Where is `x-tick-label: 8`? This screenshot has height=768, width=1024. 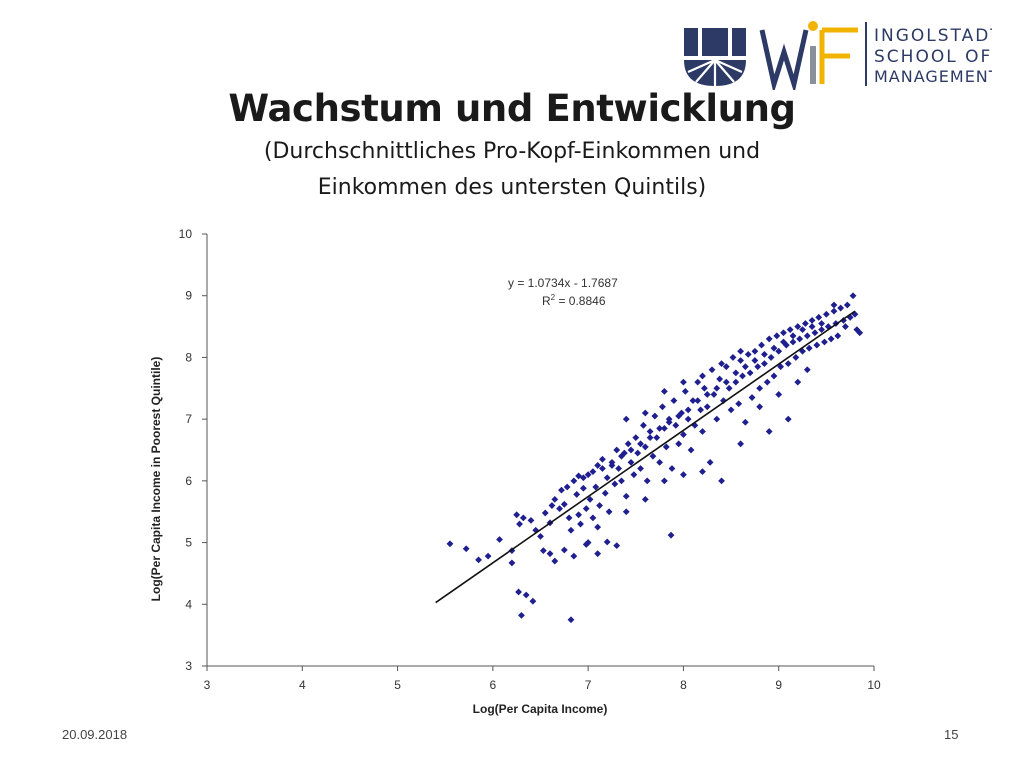 x-tick-label: 8 is located at coordinates (683, 685).